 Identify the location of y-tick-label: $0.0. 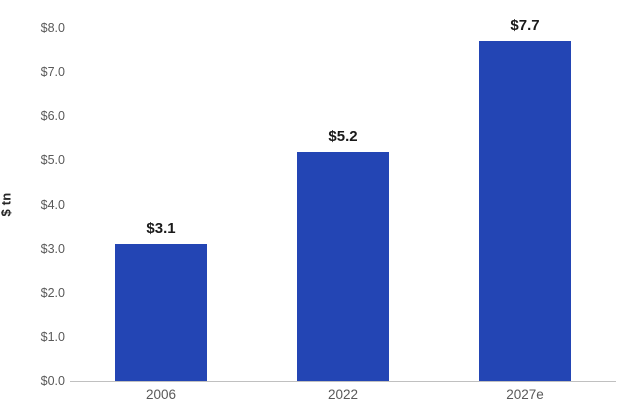
(52, 380).